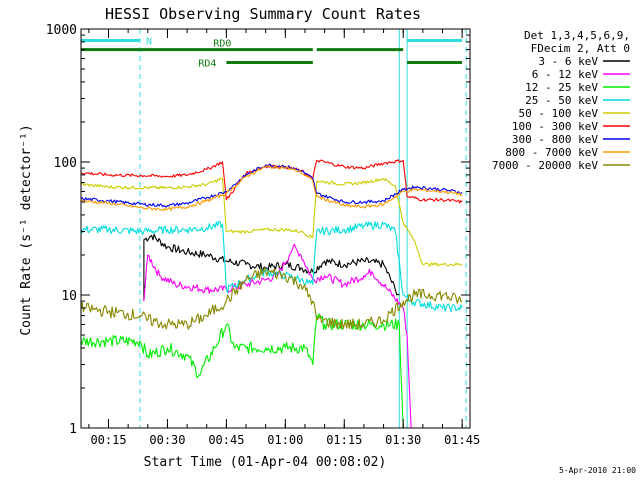  Describe the element at coordinates (69, 296) in the screenshot. I see `y-tick-label-1: 10` at that location.